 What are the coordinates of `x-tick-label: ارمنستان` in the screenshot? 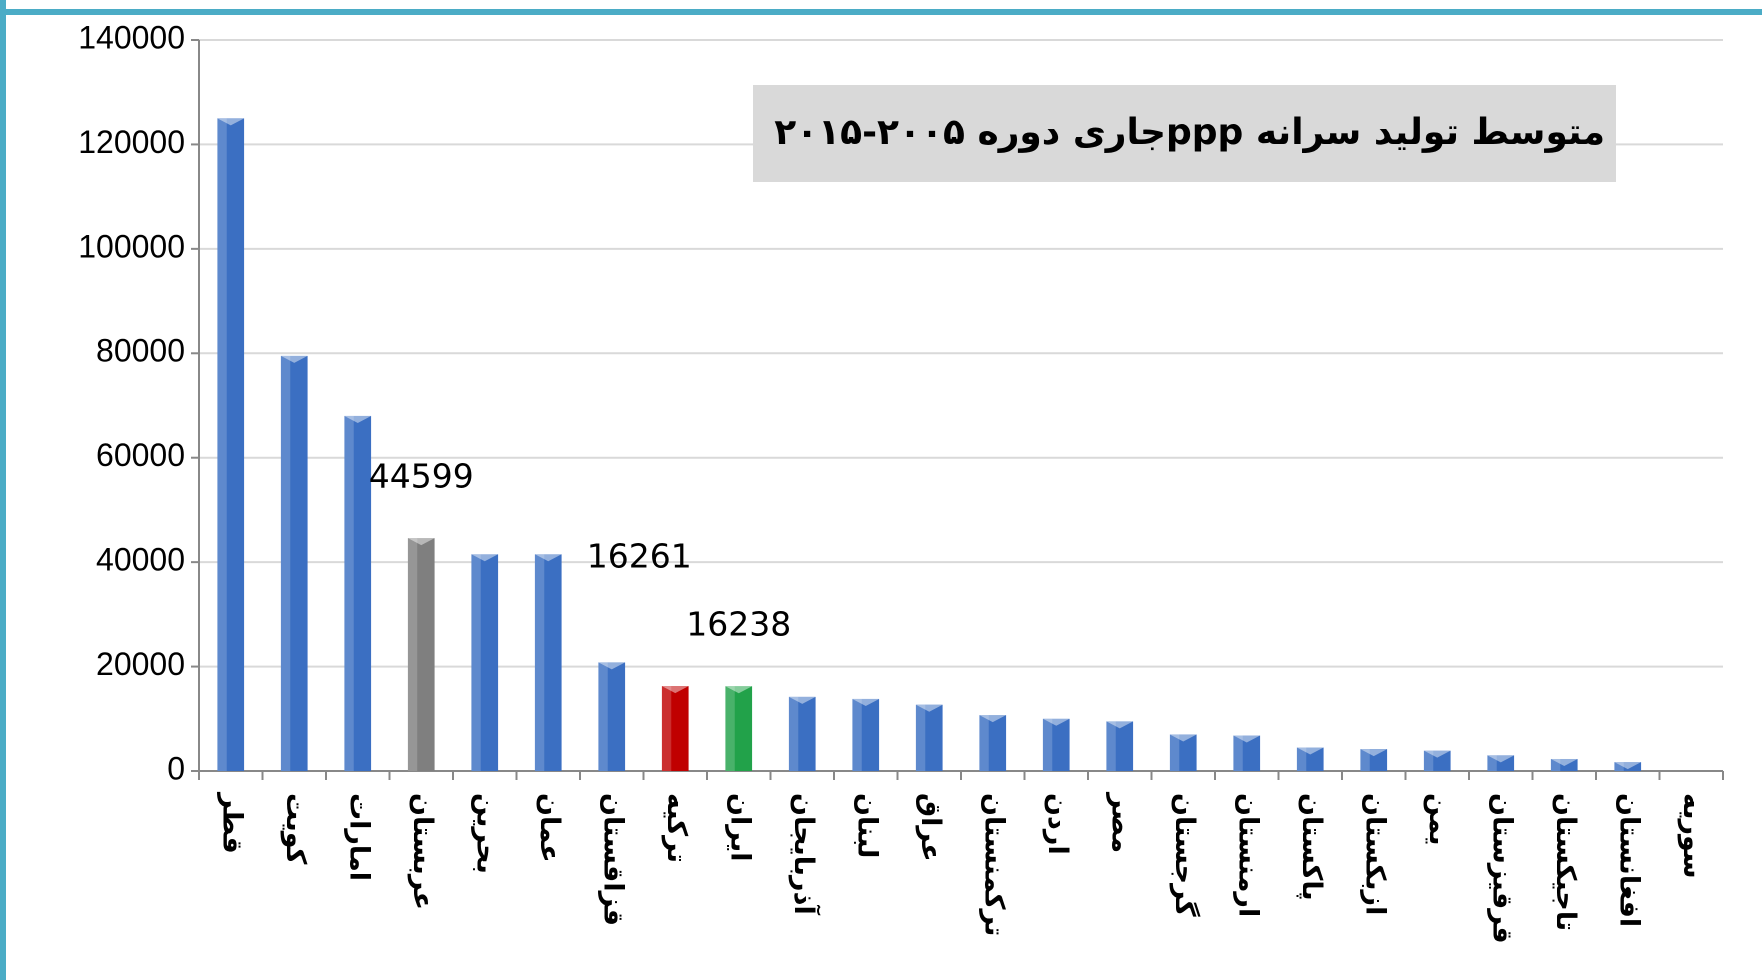 It's located at (1247, 855).